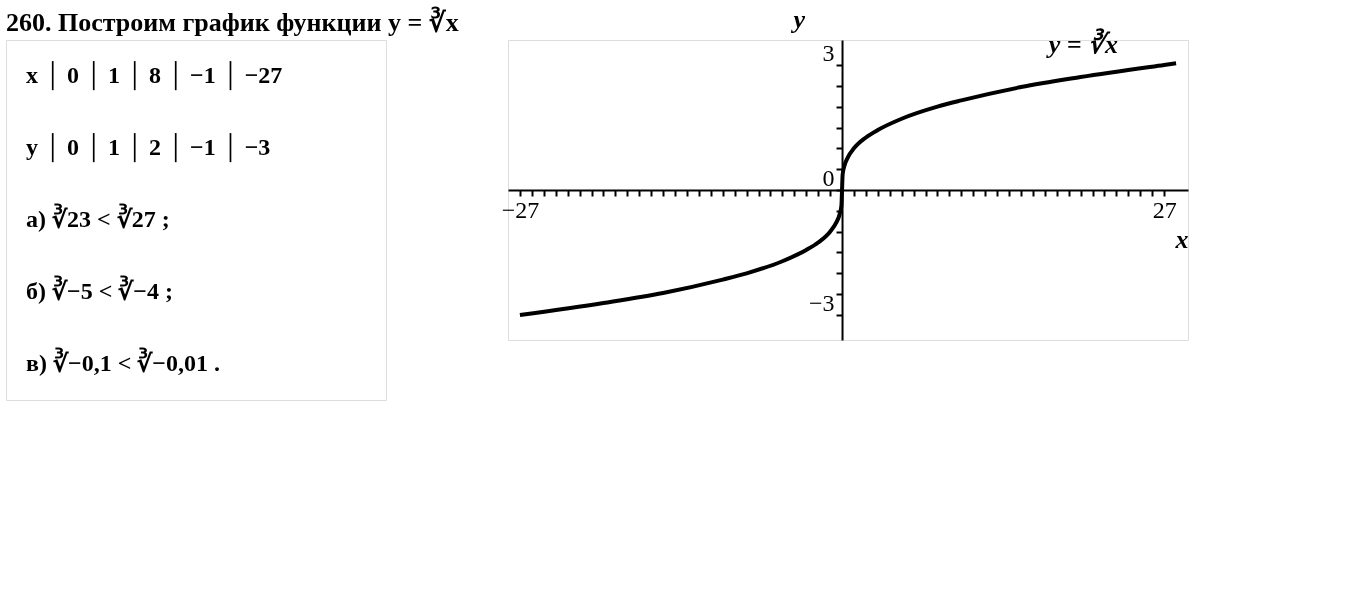 The image size is (1364, 606). I want to click on text: 260. Построим график функции y = ∛x, so click(232, 21).